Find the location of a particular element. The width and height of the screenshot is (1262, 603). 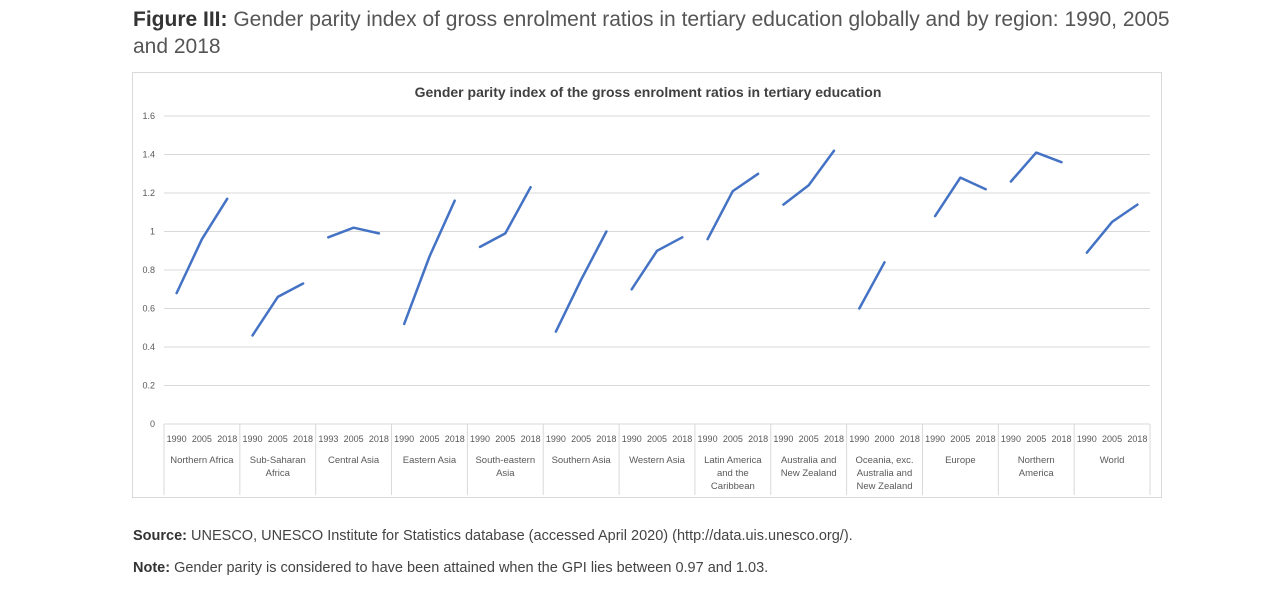

x-region-label: and the is located at coordinates (733, 473).